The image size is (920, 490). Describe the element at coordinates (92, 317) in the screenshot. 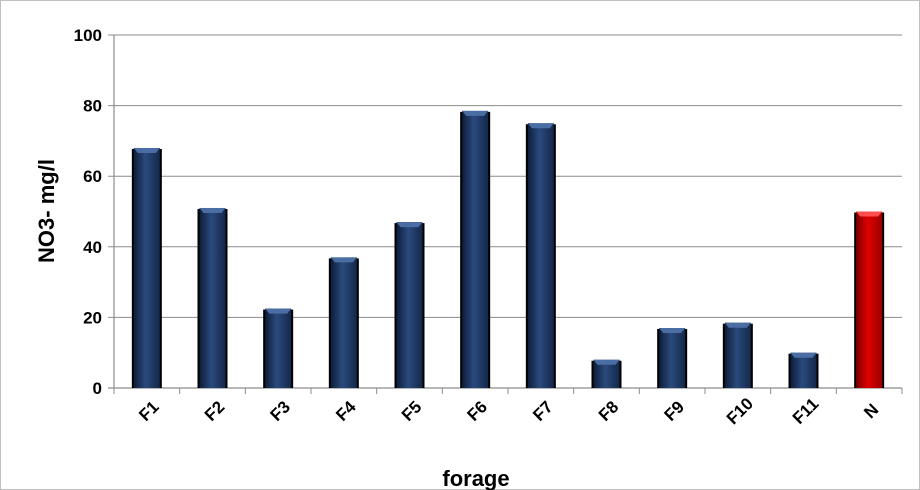

I see `y-tick-label: 20` at that location.